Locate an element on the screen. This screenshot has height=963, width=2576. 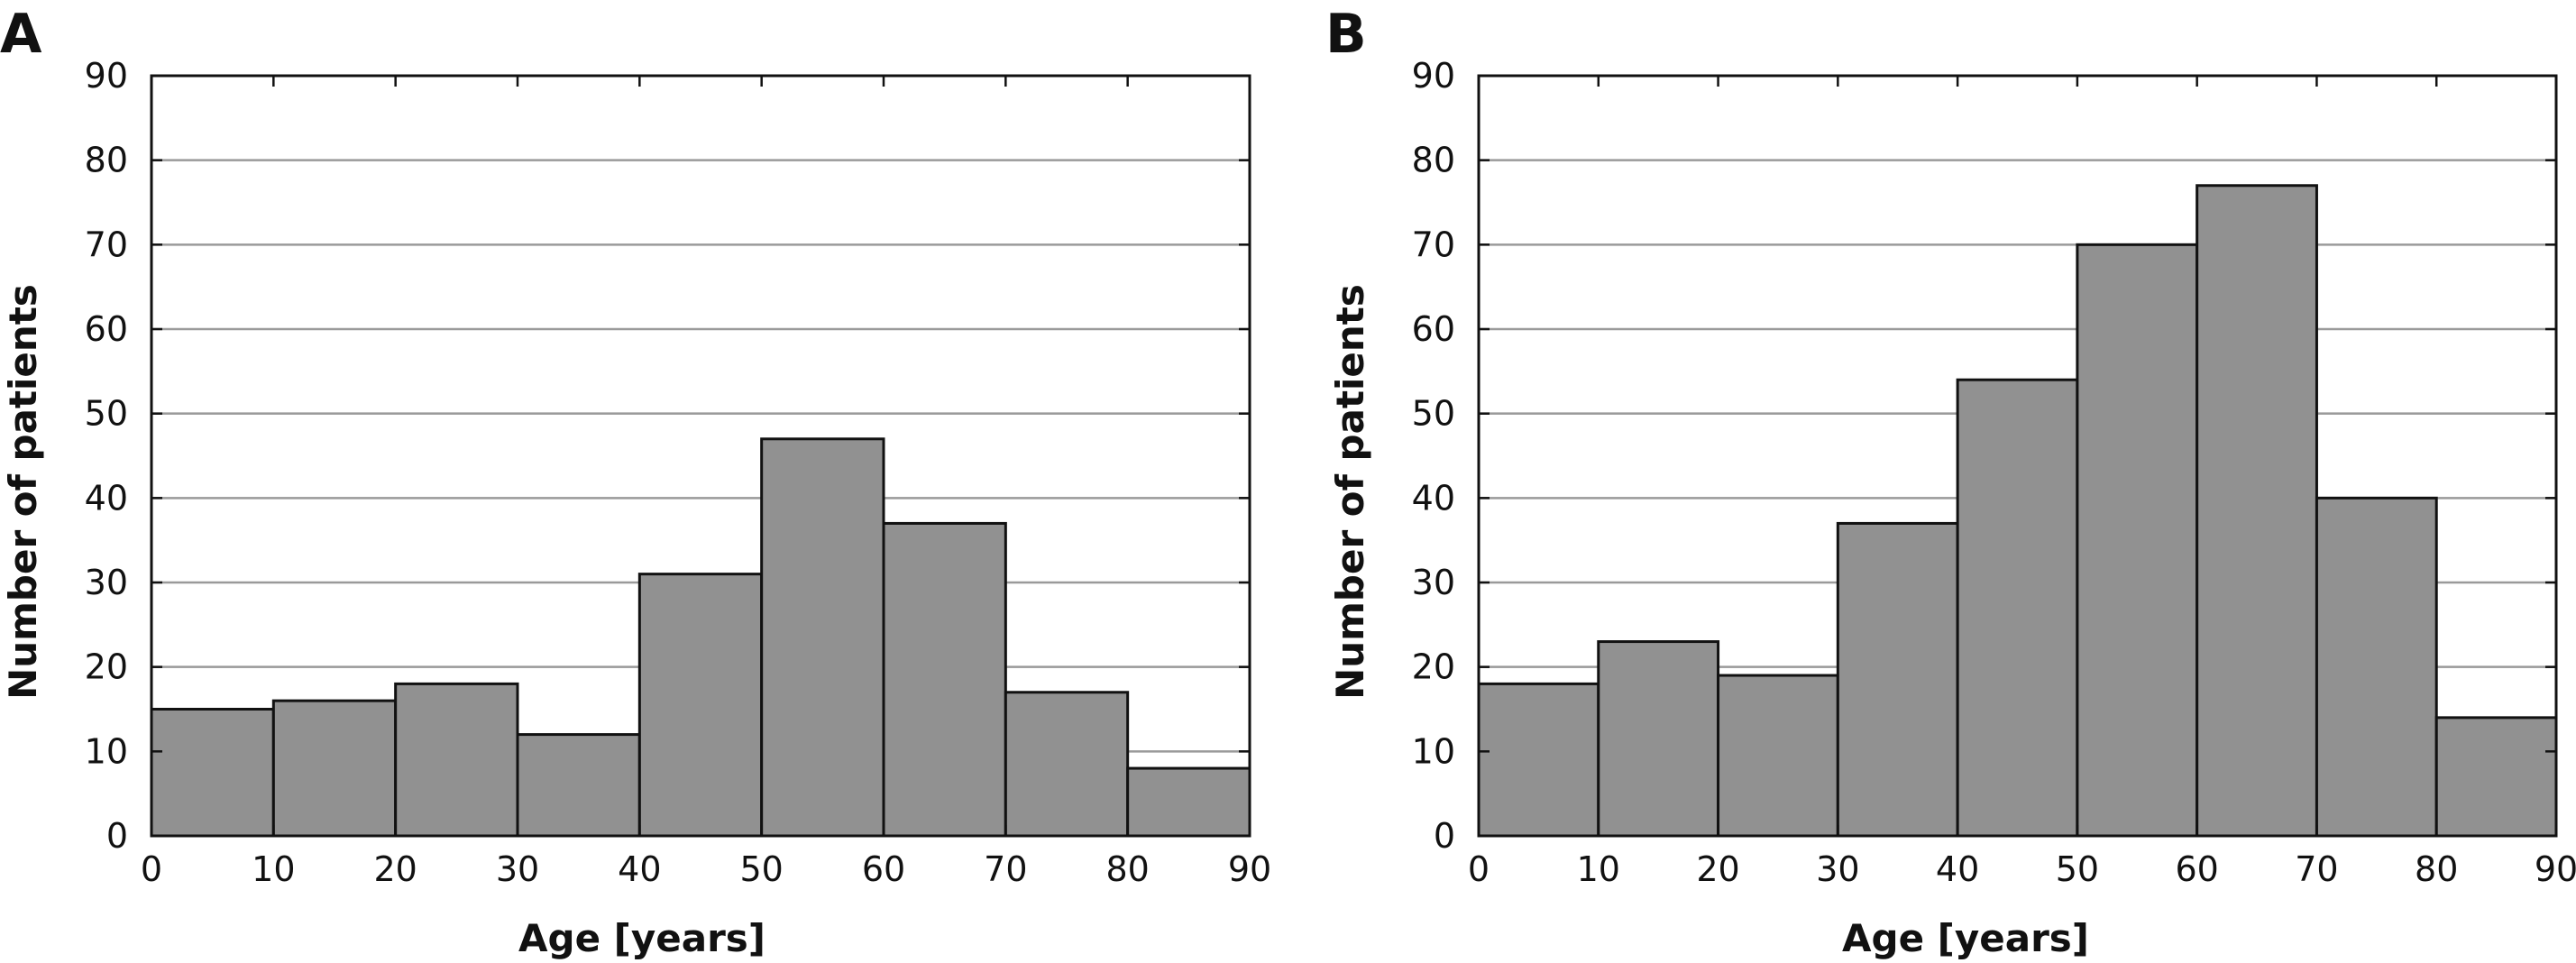
panel-letter-b: B is located at coordinates (1346, 34).